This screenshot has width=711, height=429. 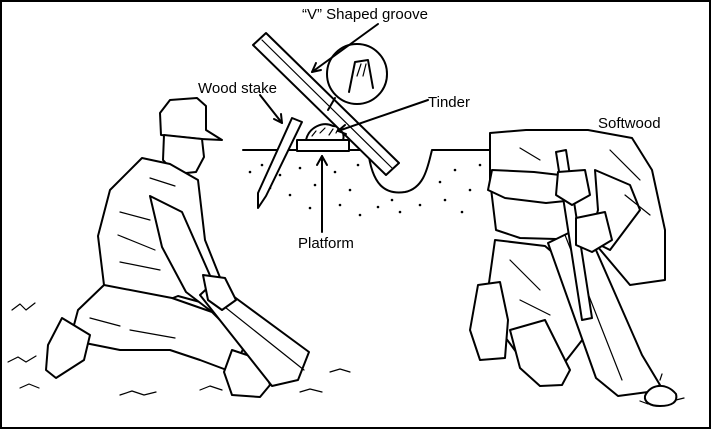 I want to click on v-groove-line, so click(x=327, y=104).